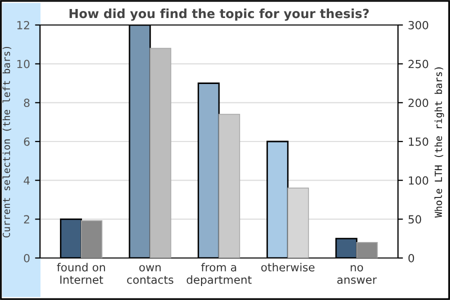 The width and height of the screenshot is (450, 300). I want to click on y2-tick-label: 300, so click(418, 25).